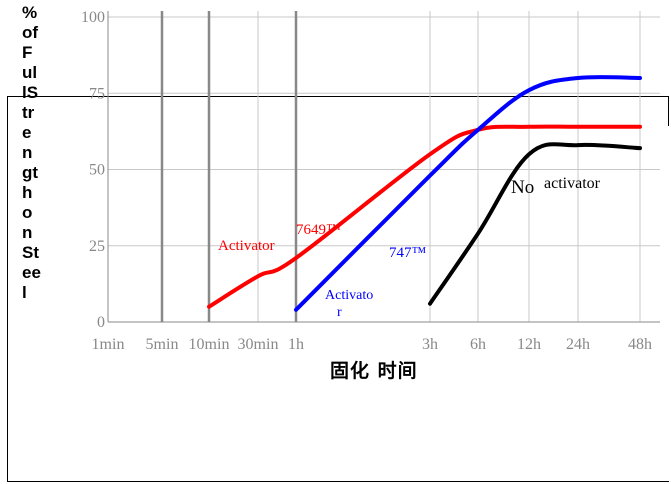 This screenshot has width=671, height=484. Describe the element at coordinates (668, 111) in the screenshot. I see `frame-right-line` at that location.